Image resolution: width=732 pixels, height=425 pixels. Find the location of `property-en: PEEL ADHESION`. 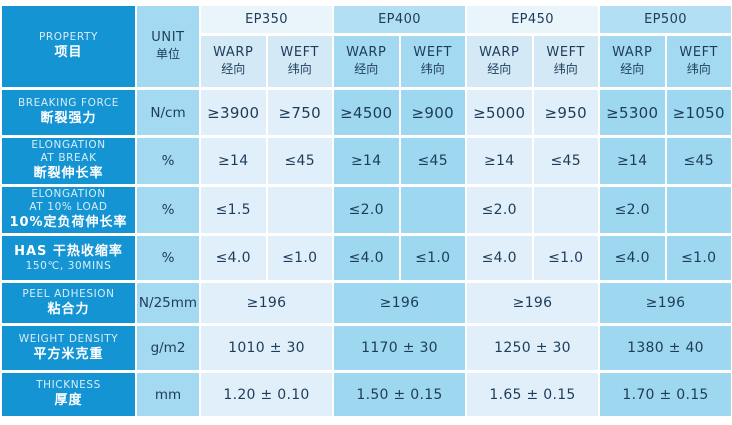

property-en: PEEL ADHESION is located at coordinates (68, 293).